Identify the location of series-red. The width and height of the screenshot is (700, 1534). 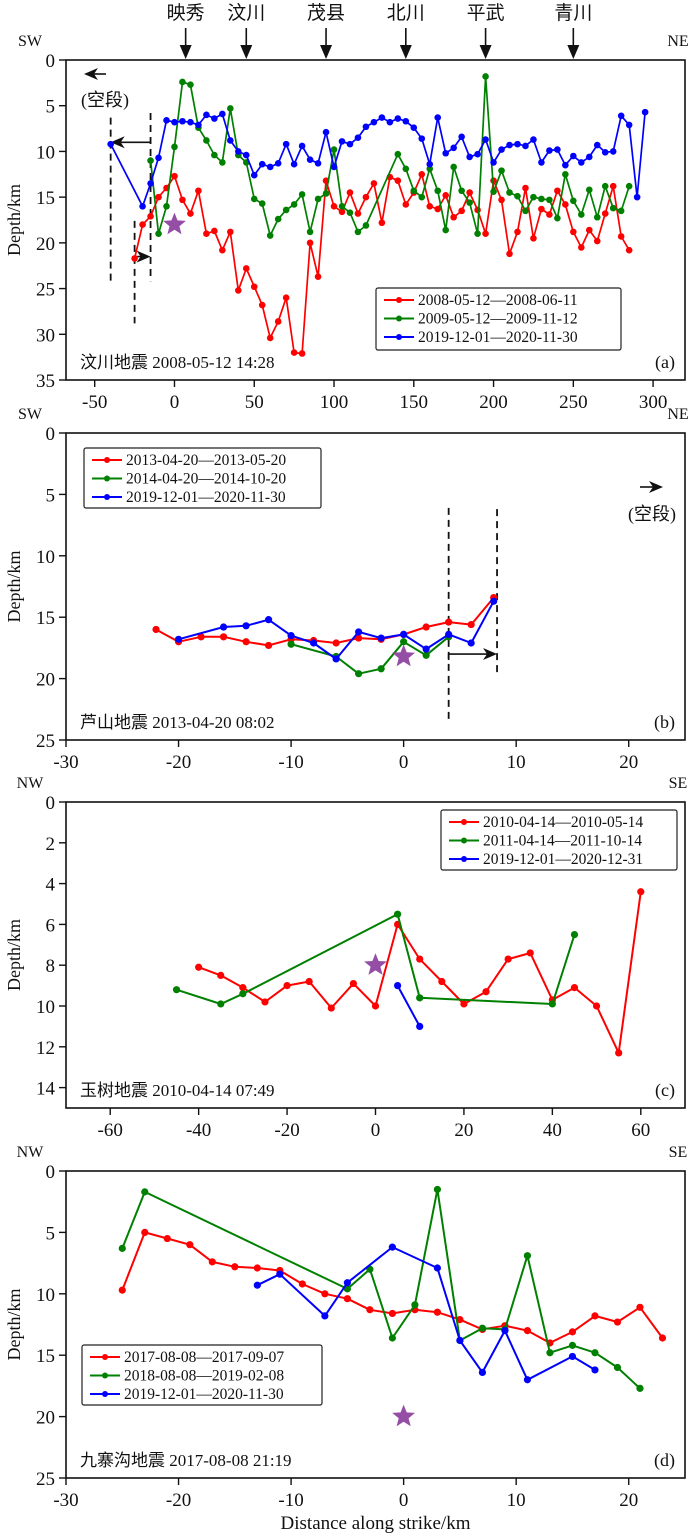
(325, 621).